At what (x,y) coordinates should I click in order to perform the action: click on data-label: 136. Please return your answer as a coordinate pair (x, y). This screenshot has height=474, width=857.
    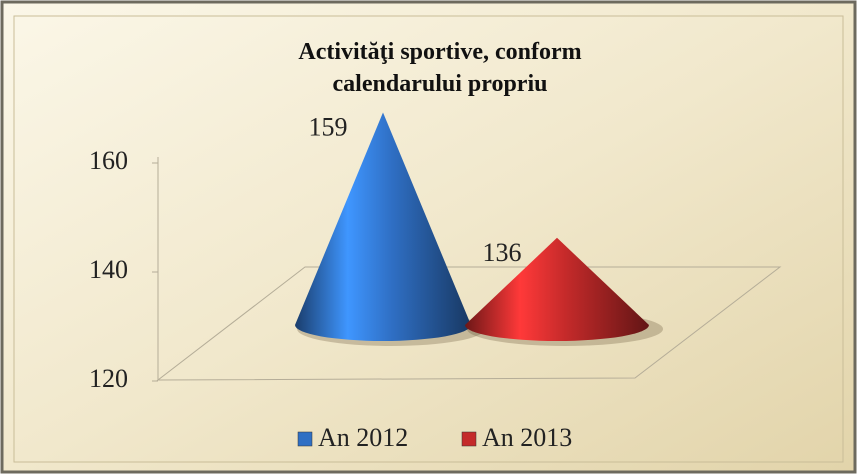
    Looking at the image, I should click on (502, 252).